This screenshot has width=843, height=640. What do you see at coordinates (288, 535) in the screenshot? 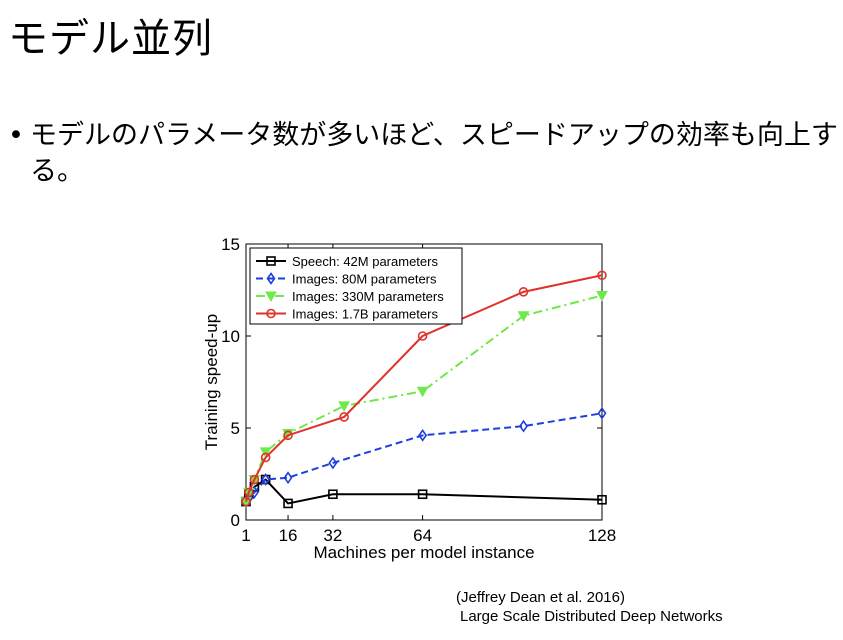
I see `x-tick-label: 16` at bounding box center [288, 535].